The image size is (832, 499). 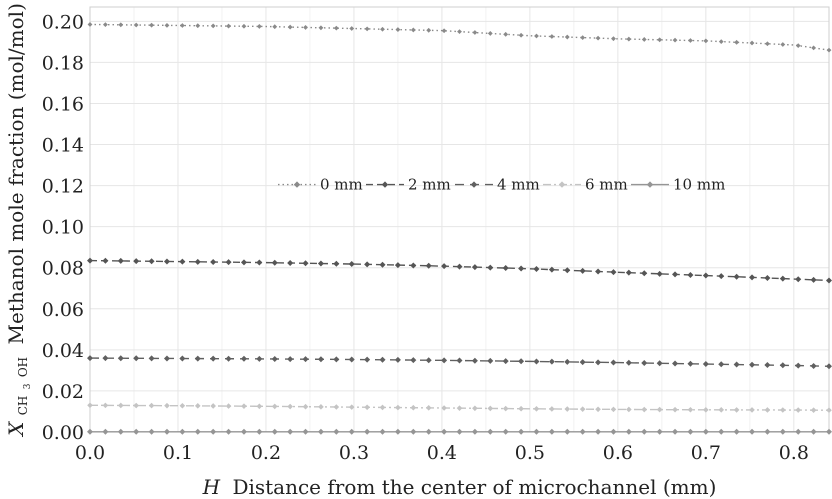 What do you see at coordinates (297, 184) in the screenshot?
I see `legend-marker` at bounding box center [297, 184].